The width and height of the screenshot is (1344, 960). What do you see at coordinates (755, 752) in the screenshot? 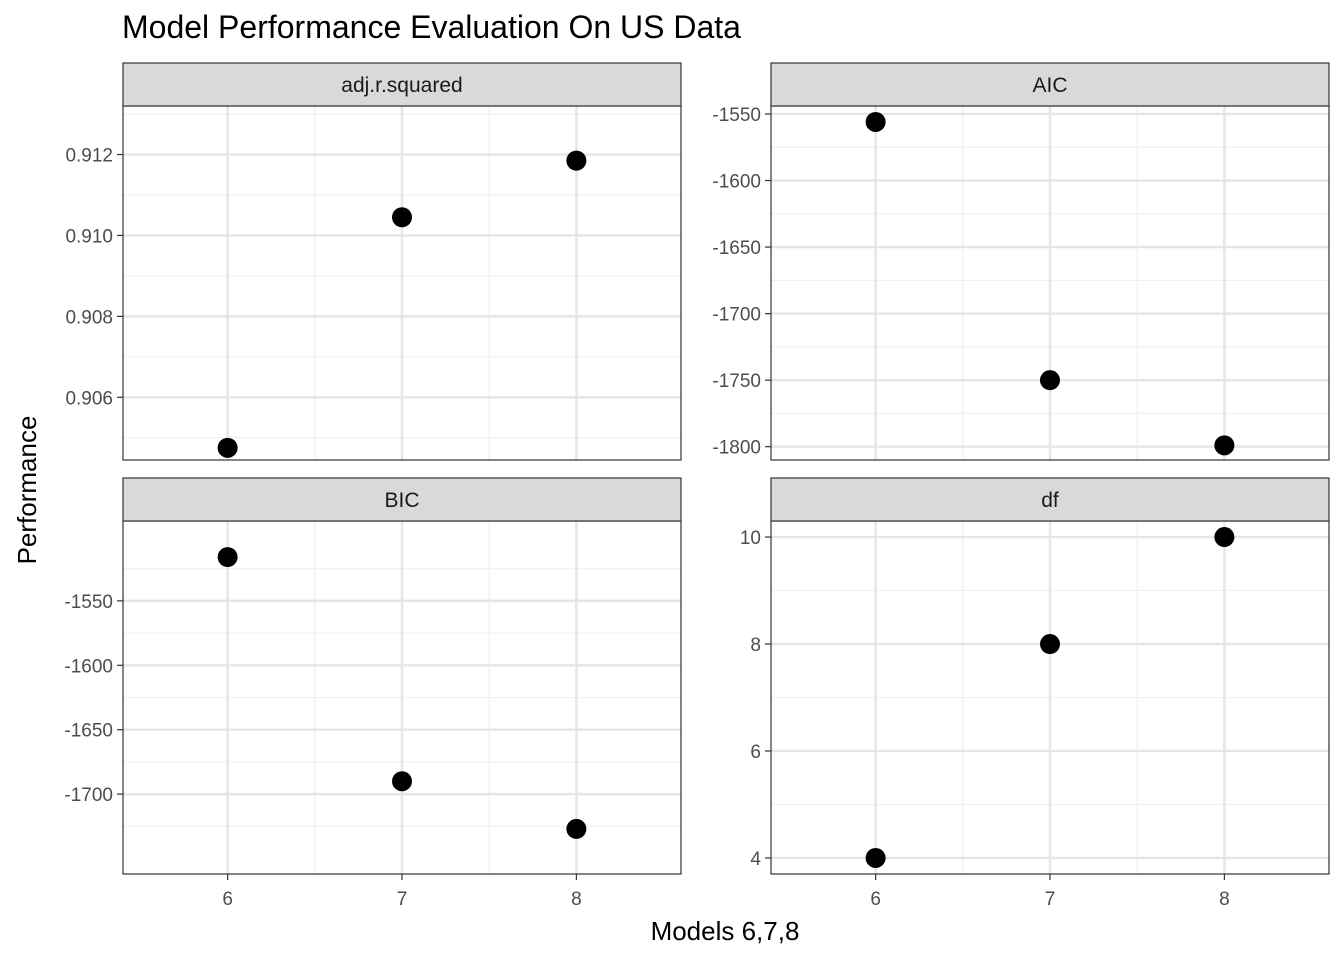
I see `y-tick-label: 6` at bounding box center [755, 752].